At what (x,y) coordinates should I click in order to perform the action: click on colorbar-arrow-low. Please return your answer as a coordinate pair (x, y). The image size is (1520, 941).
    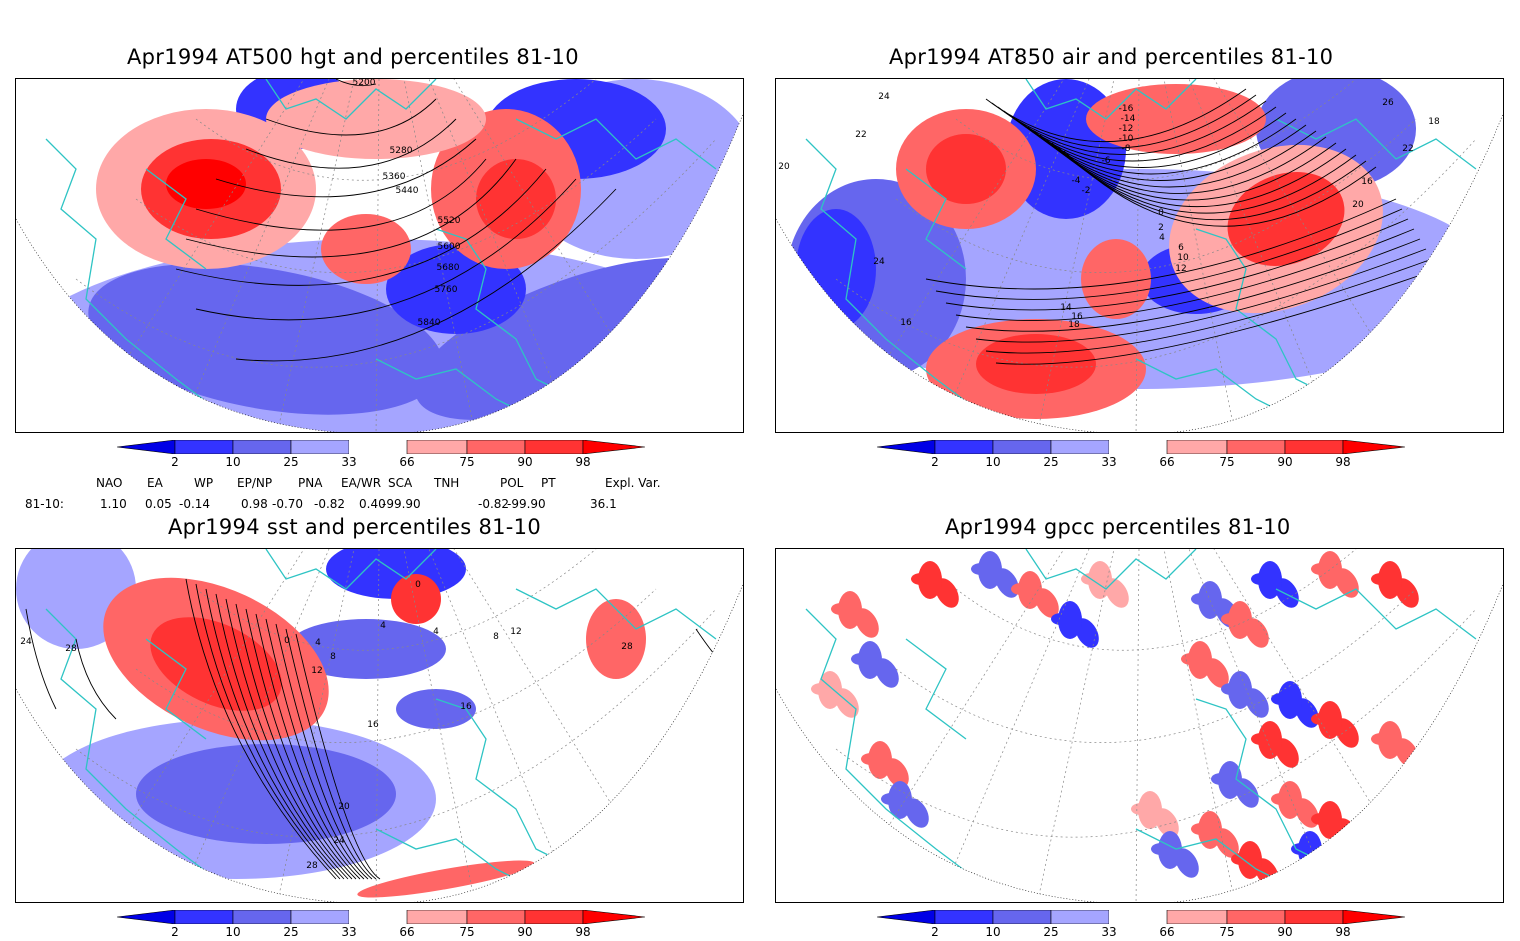
    Looking at the image, I should click on (146, 917).